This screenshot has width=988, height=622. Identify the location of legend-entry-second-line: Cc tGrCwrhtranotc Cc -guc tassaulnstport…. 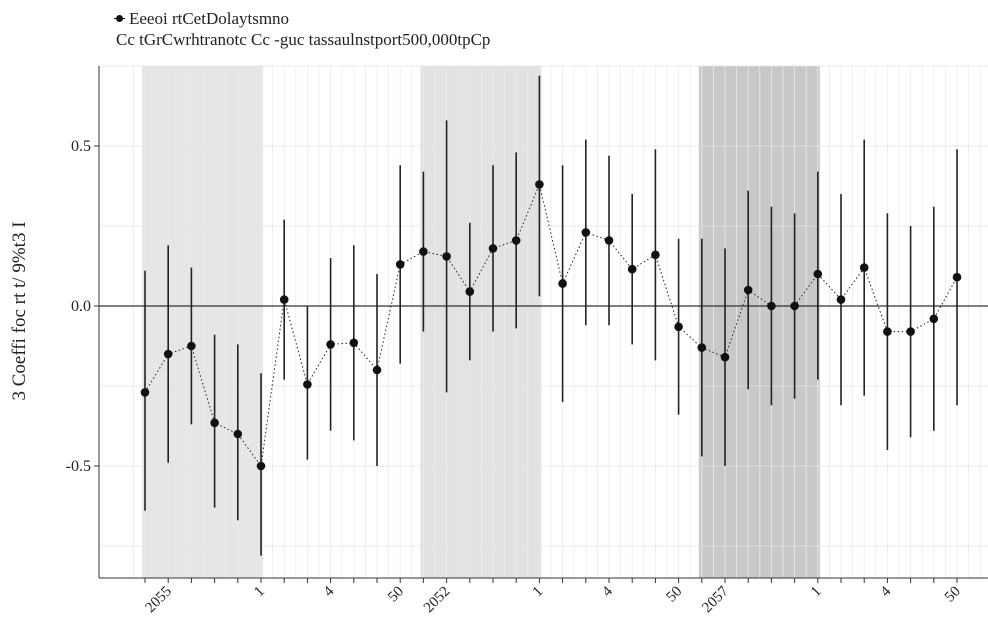
(303, 39).